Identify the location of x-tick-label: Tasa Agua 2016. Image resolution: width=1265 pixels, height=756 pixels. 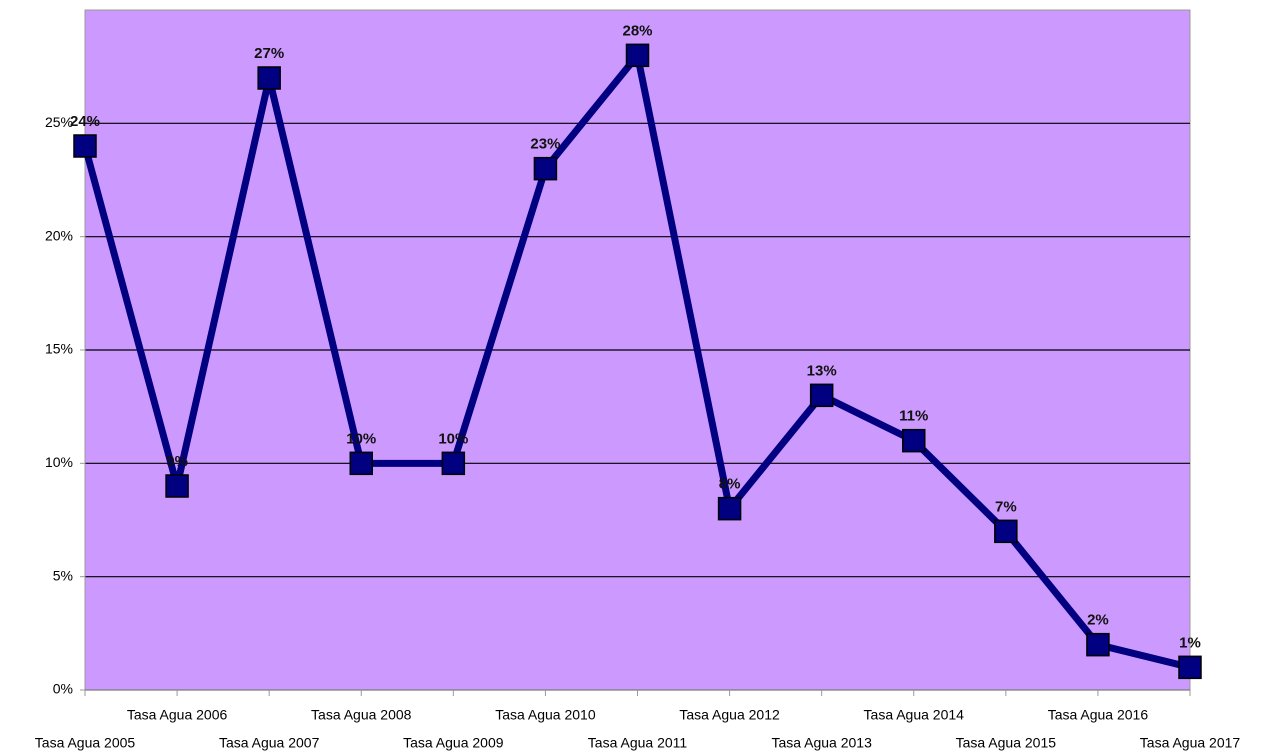
(1098, 715).